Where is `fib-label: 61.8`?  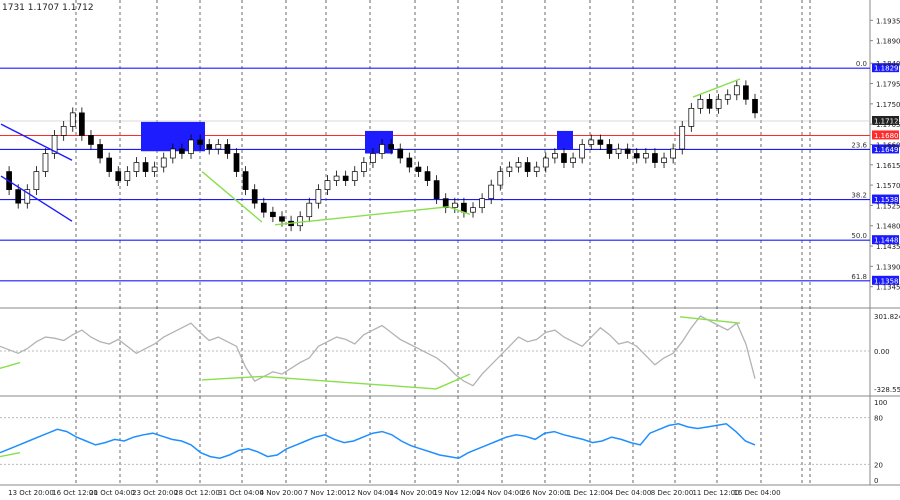 fib-label: 61.8 is located at coordinates (859, 277).